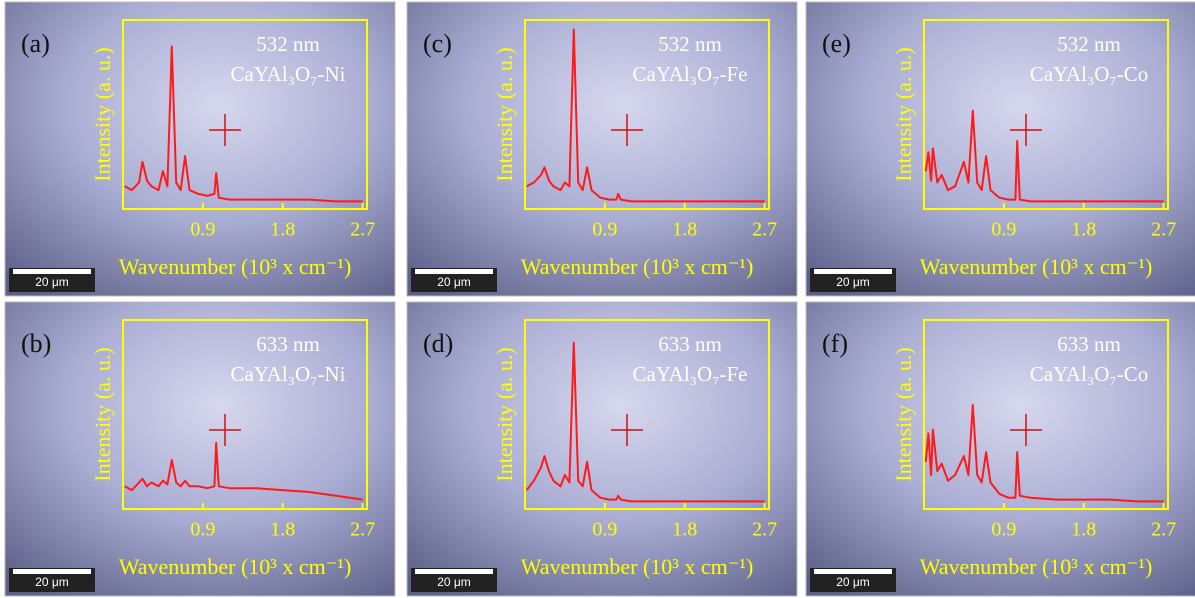 This screenshot has height=598, width=1195. Describe the element at coordinates (836, 43) in the screenshot. I see `panel-label: (e)` at that location.